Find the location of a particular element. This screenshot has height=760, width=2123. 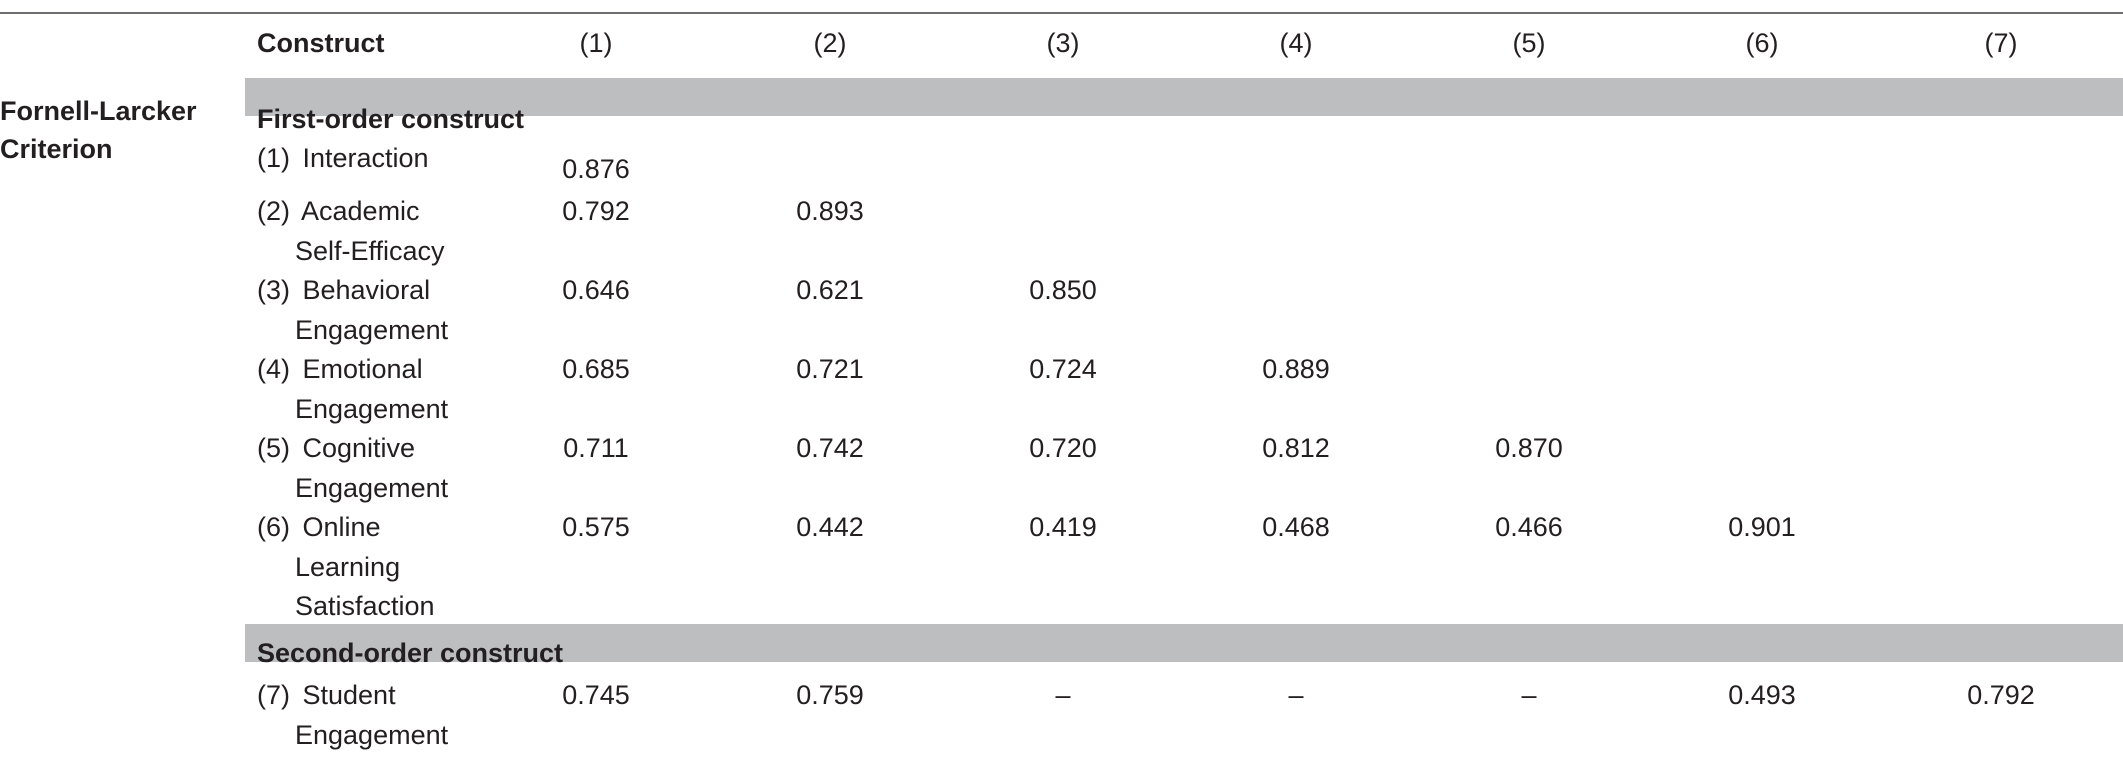

table-cell-r6-c2: 0.442 is located at coordinates (830, 527).